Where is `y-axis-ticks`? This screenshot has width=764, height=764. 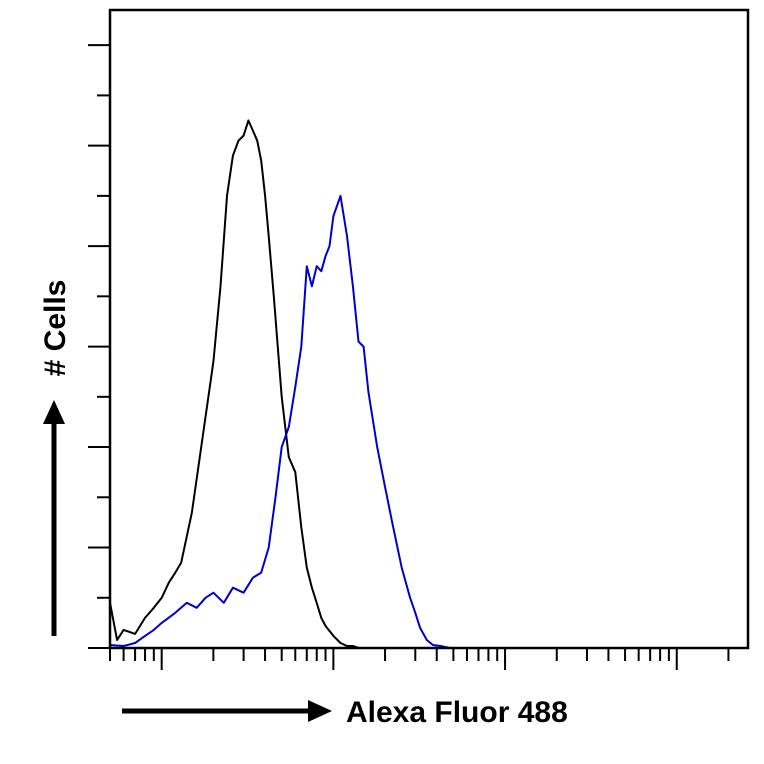 y-axis-ticks is located at coordinates (99, 346).